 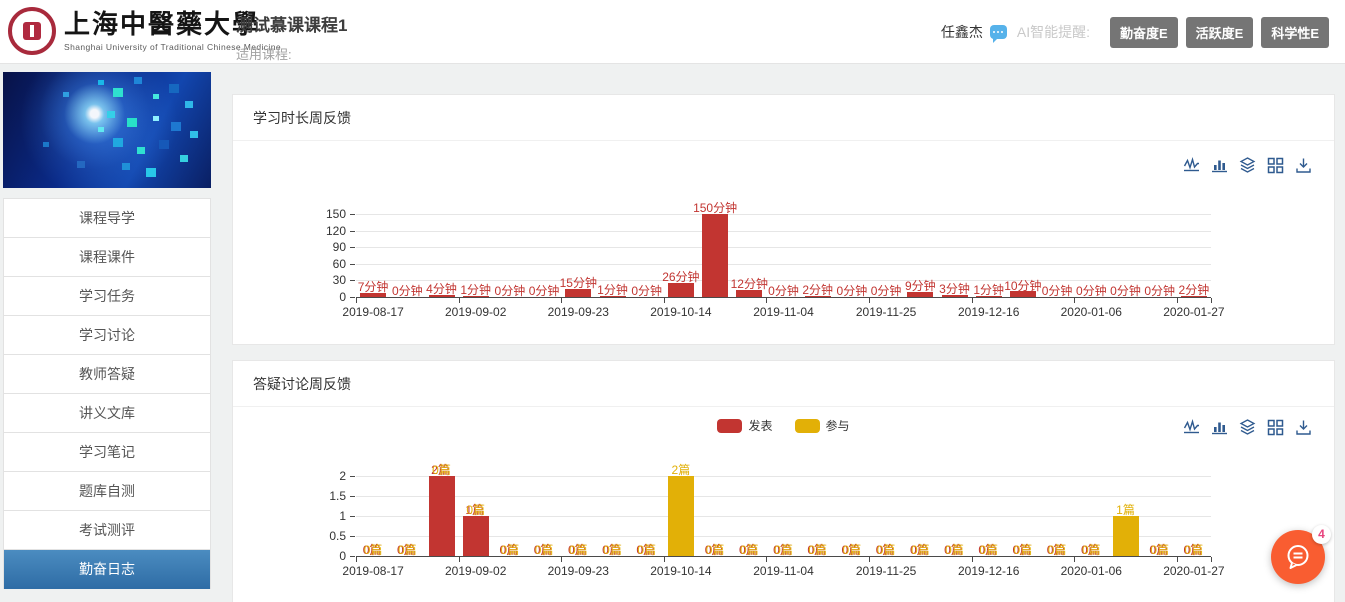 What do you see at coordinates (107, 257) in the screenshot?
I see `sidebar-item-courseware: 课程课件` at bounding box center [107, 257].